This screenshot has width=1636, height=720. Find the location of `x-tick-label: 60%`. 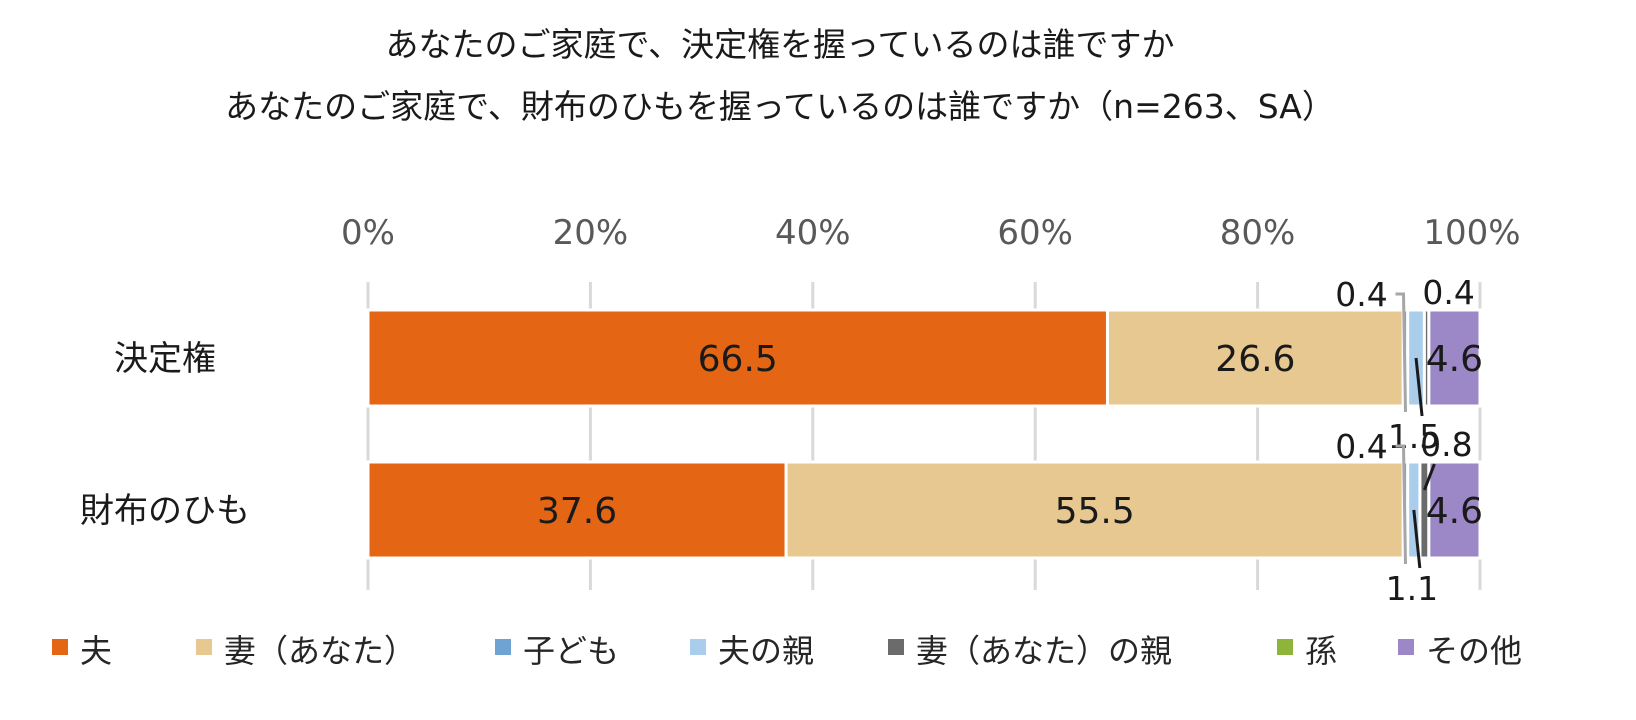

x-tick-label: 60% is located at coordinates (1035, 233).